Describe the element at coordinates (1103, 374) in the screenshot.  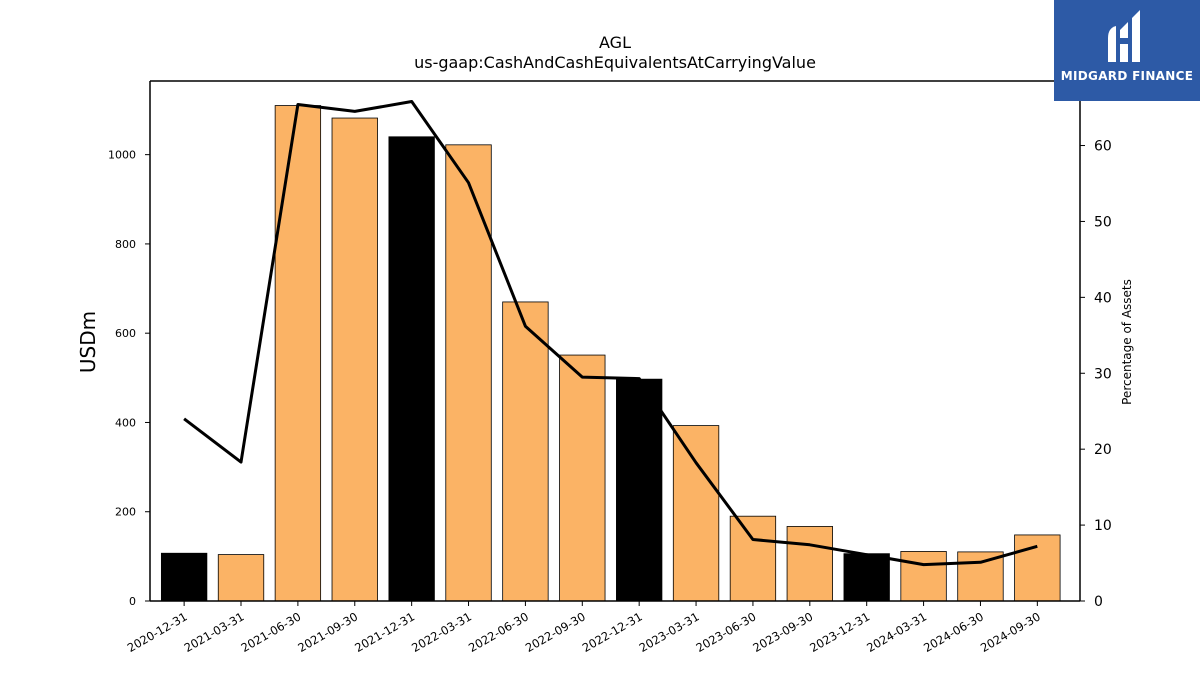
I see `y2-tick-label: 30` at that location.